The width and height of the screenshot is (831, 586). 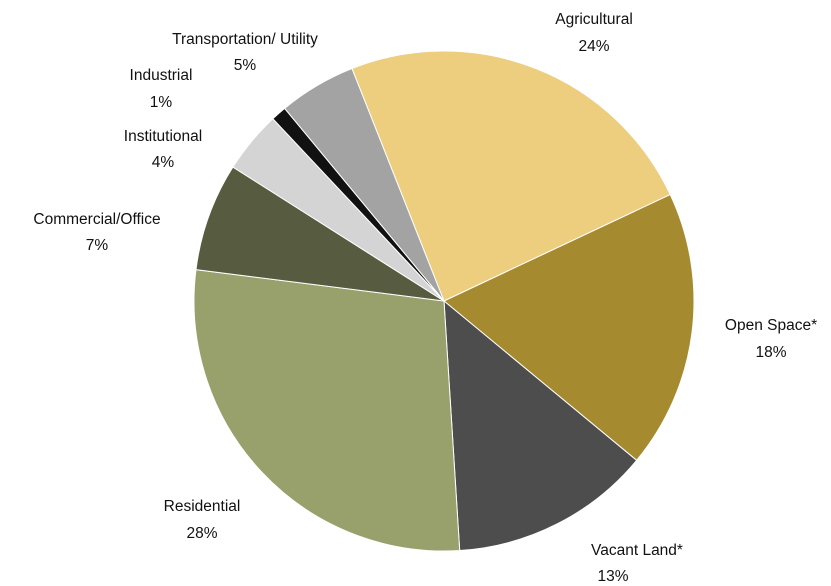 What do you see at coordinates (771, 325) in the screenshot?
I see `slice-label: Open Space*` at bounding box center [771, 325].